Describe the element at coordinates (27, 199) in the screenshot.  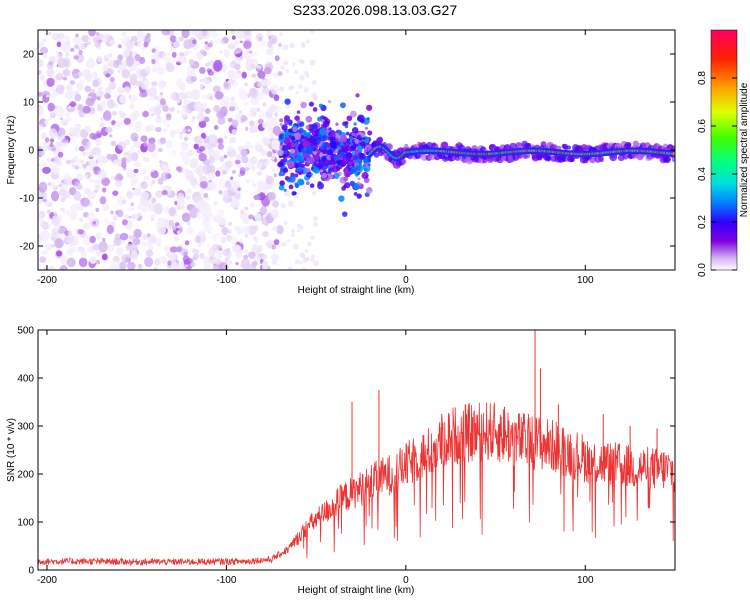
I see `spectrogram-ytick-label: -10` at that location.